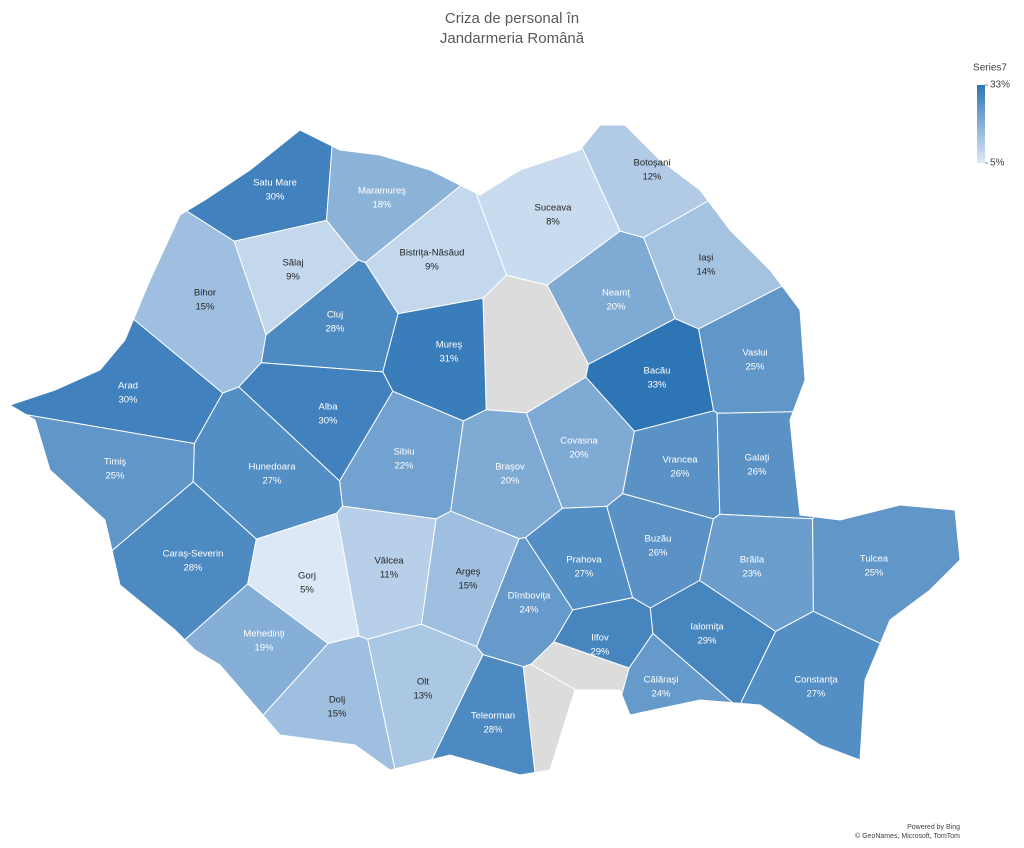 The width and height of the screenshot is (1024, 848). I want to click on value-label: 31%, so click(449, 359).